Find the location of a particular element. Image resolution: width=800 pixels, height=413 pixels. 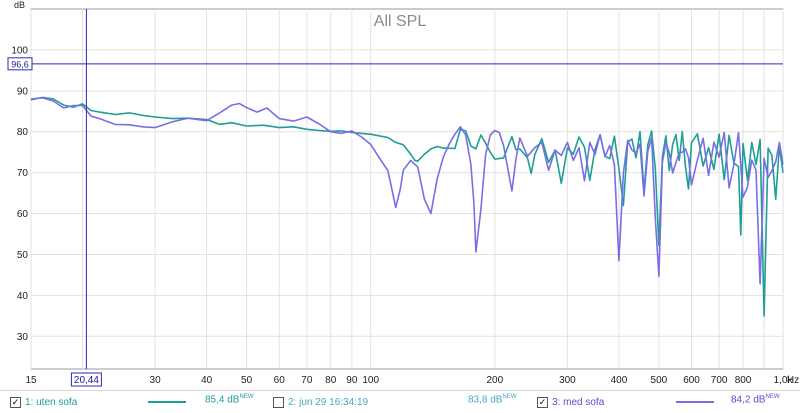

x-tick-label: 90 is located at coordinates (352, 380).